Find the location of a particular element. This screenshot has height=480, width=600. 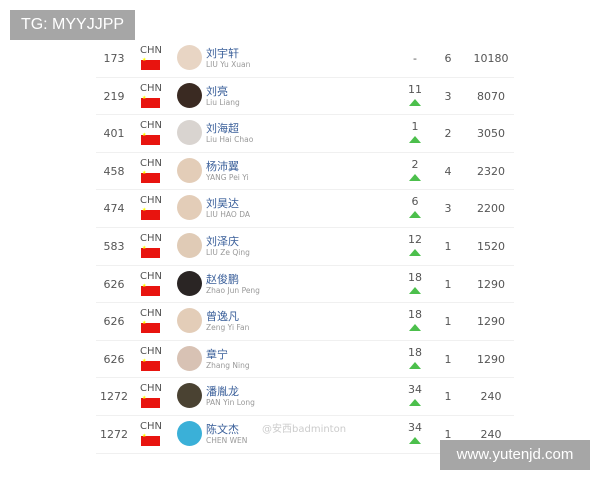

tournament-count: 4 is located at coordinates (448, 171).